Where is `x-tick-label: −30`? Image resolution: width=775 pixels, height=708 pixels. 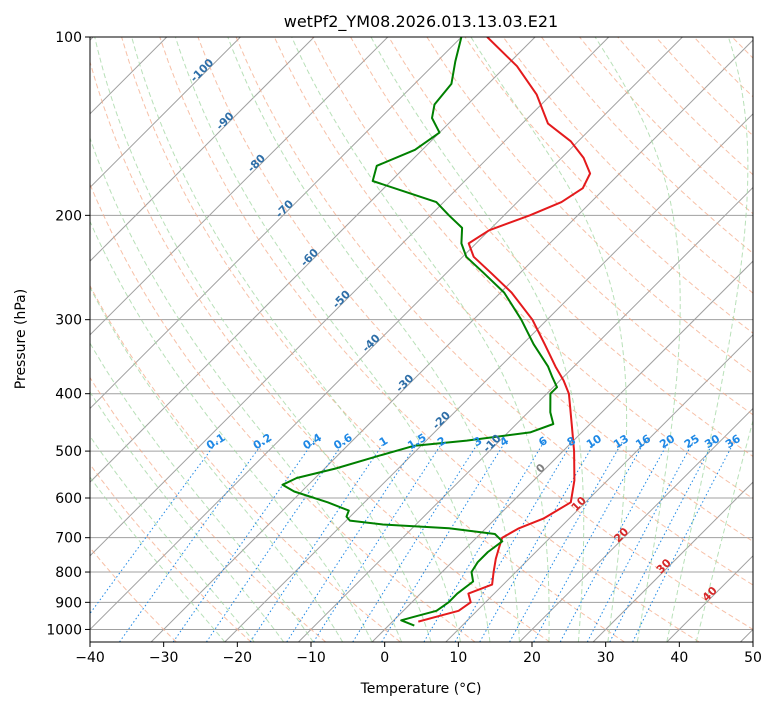
x-tick-label: −30 is located at coordinates (164, 658).